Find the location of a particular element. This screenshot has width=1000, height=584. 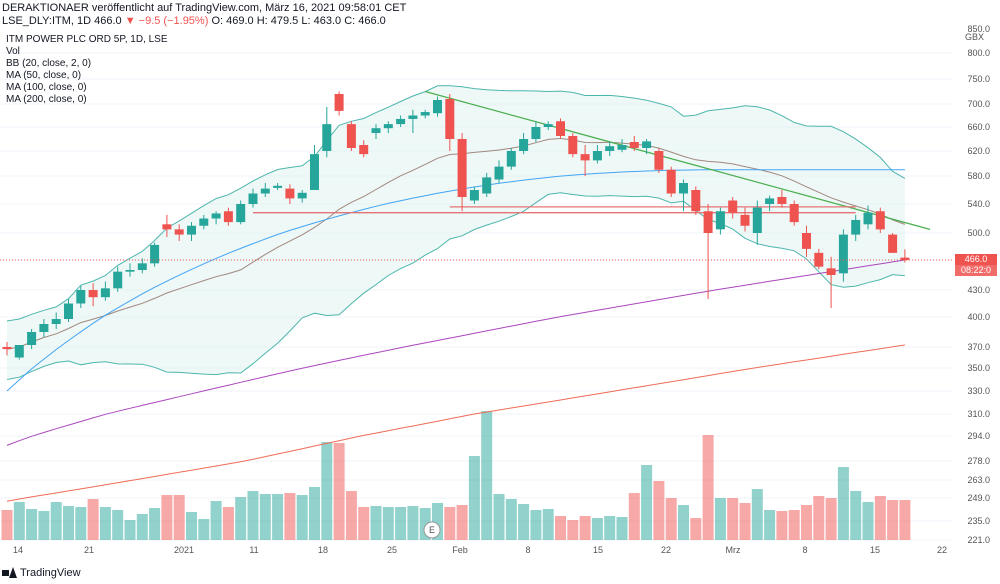

price-axis-label: 221.0 is located at coordinates (978, 540).